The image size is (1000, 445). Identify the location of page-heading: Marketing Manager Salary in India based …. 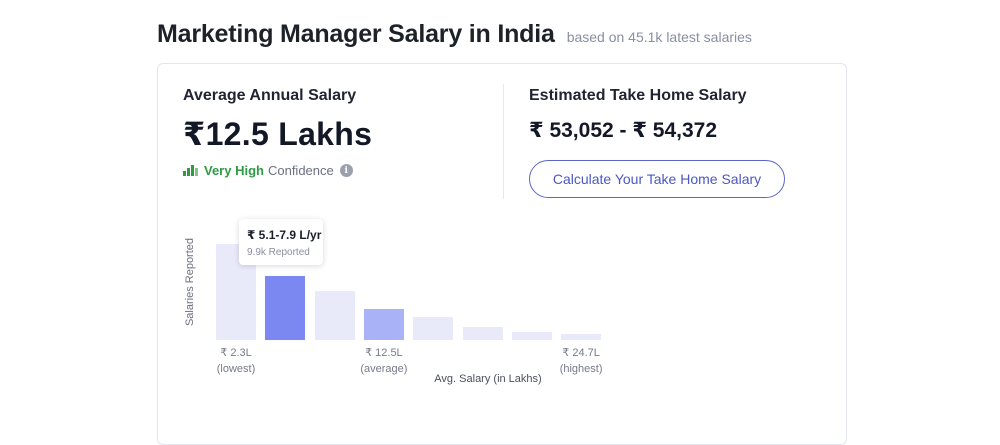
(454, 34).